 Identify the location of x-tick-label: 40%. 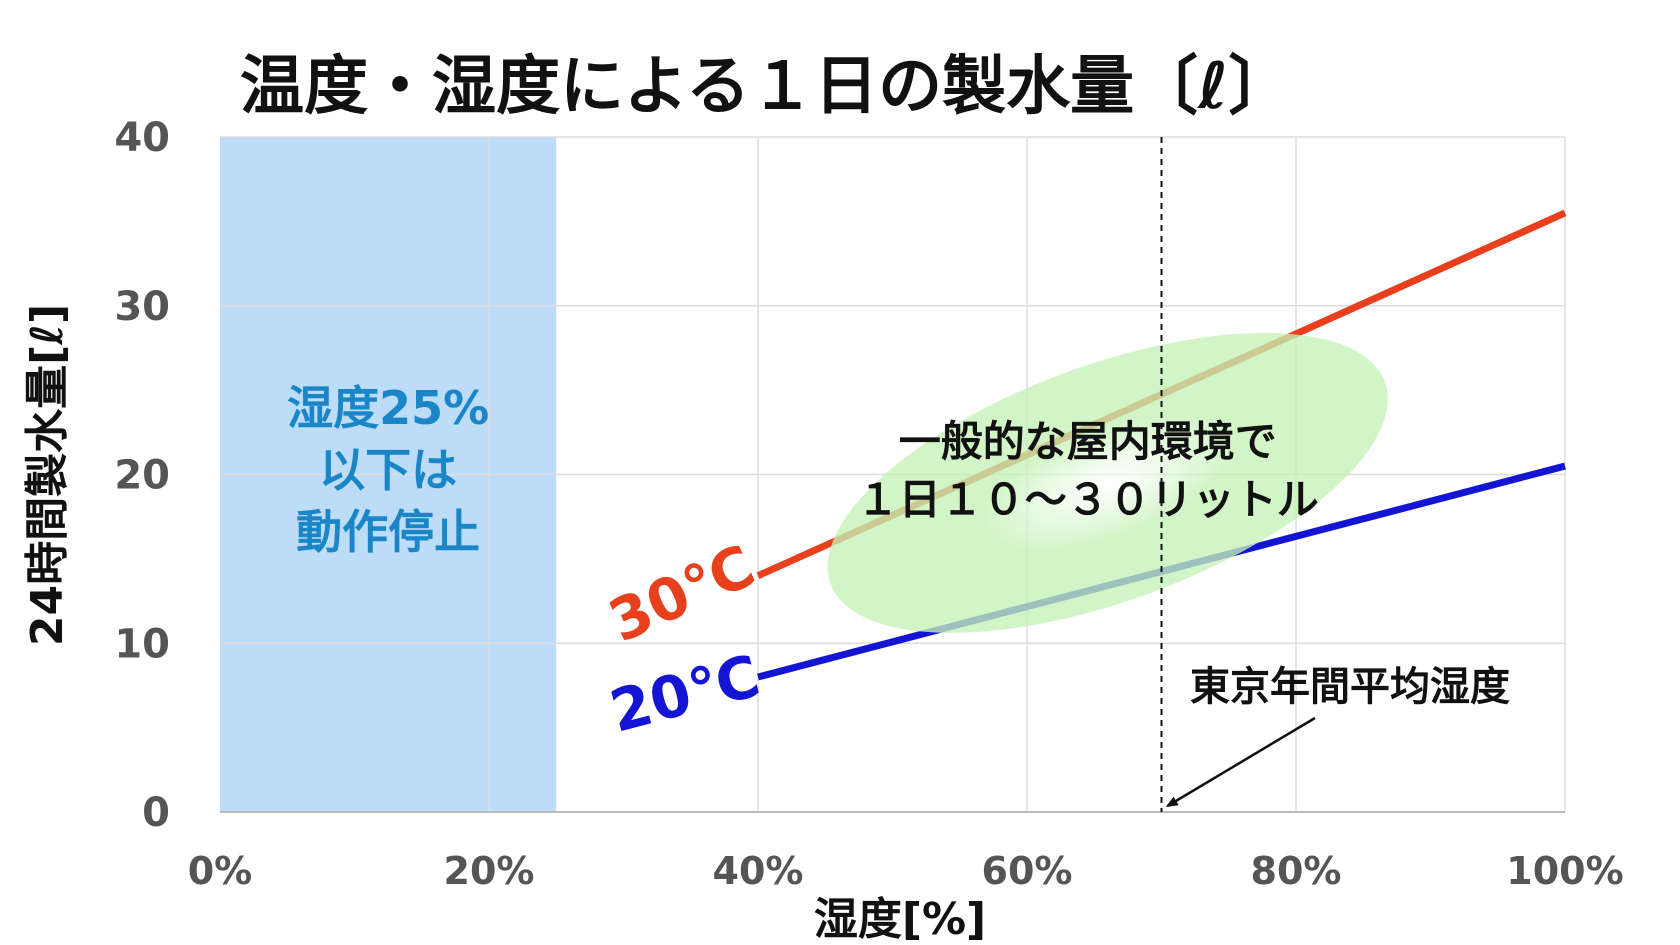
(758, 871).